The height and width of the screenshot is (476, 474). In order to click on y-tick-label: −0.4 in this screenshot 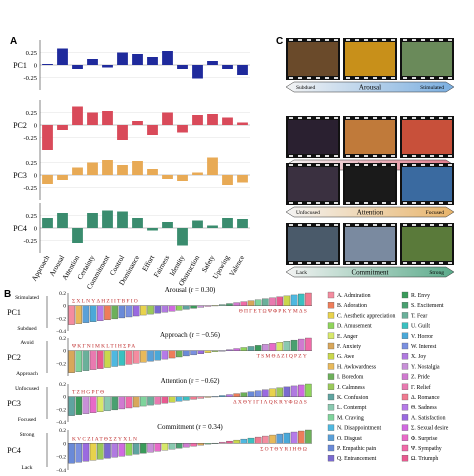, I will do `click(61, 423)`.